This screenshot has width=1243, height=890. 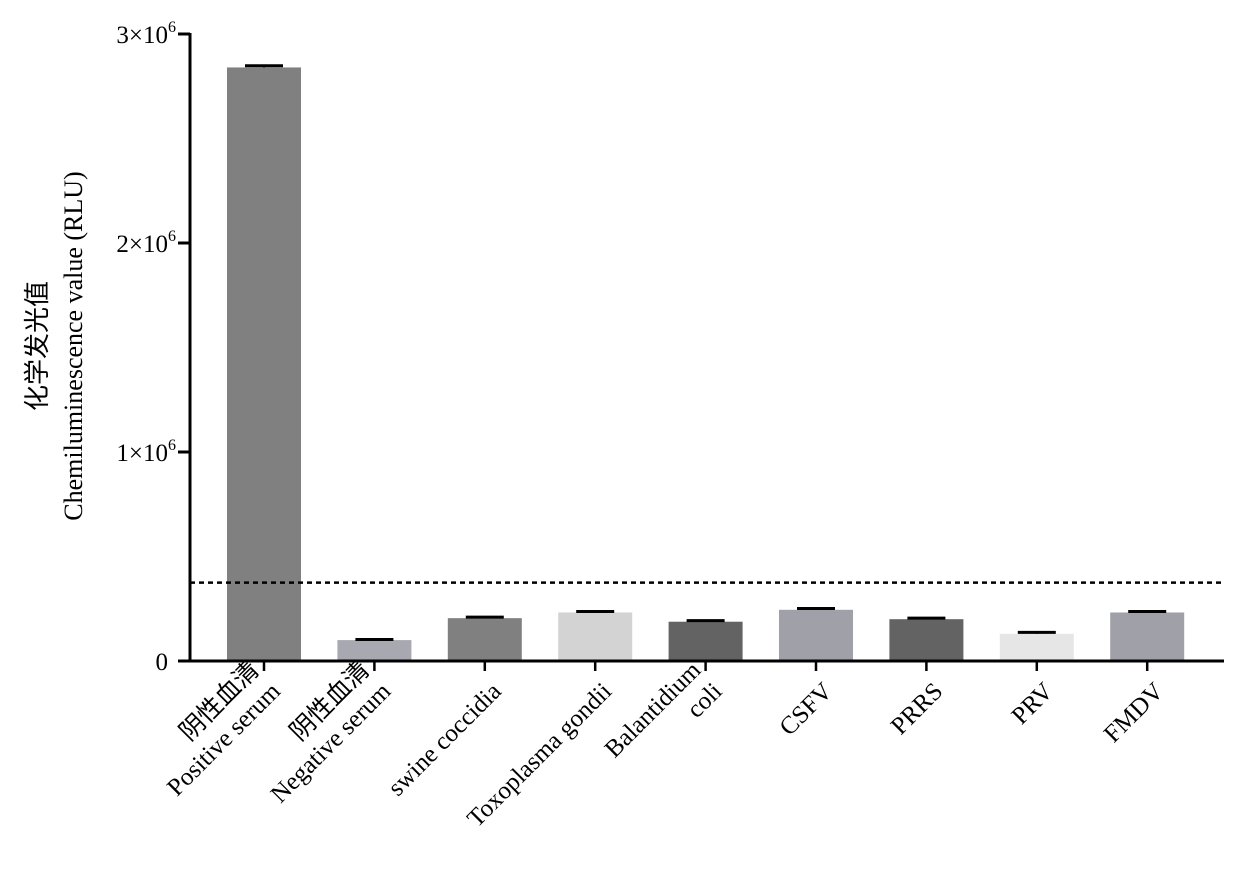 I want to click on x-label-3-line-1: swine coccidia, so click(x=445, y=740).